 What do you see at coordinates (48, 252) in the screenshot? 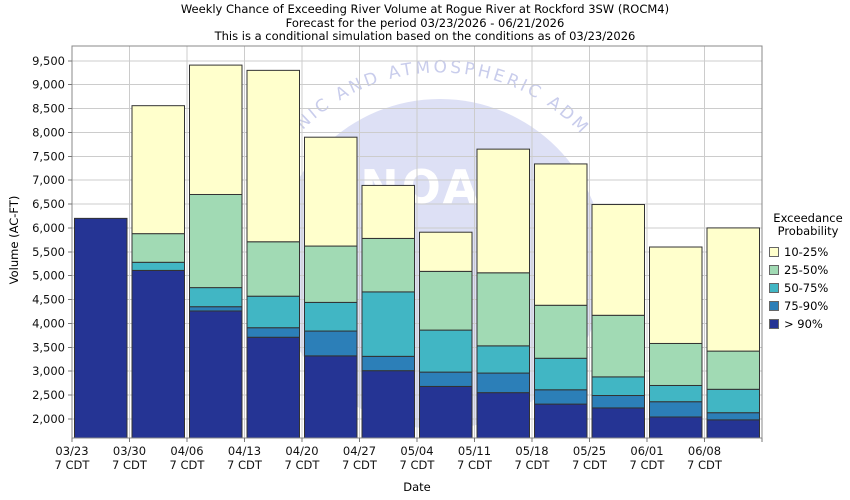
I see `y-tick-label: 5,500` at bounding box center [48, 252].